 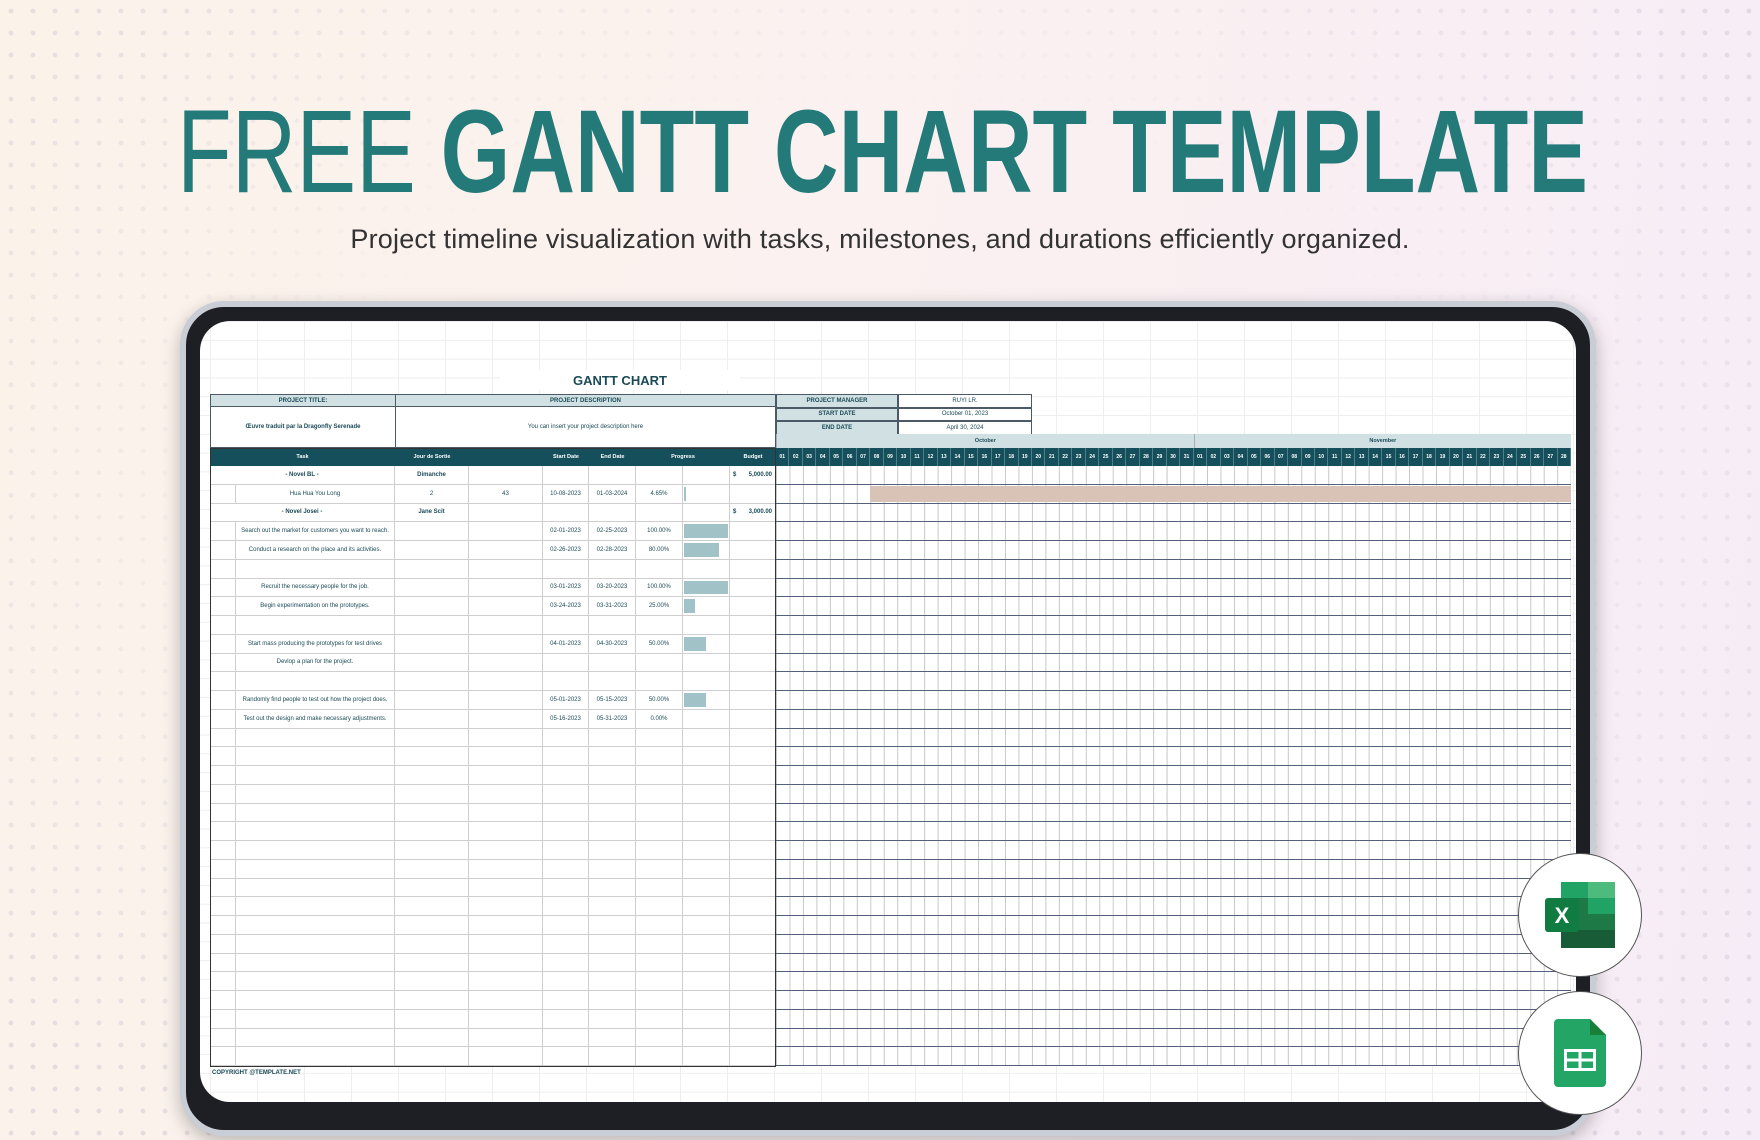 What do you see at coordinates (566, 493) in the screenshot?
I see `table-cell: 10-08-2023` at bounding box center [566, 493].